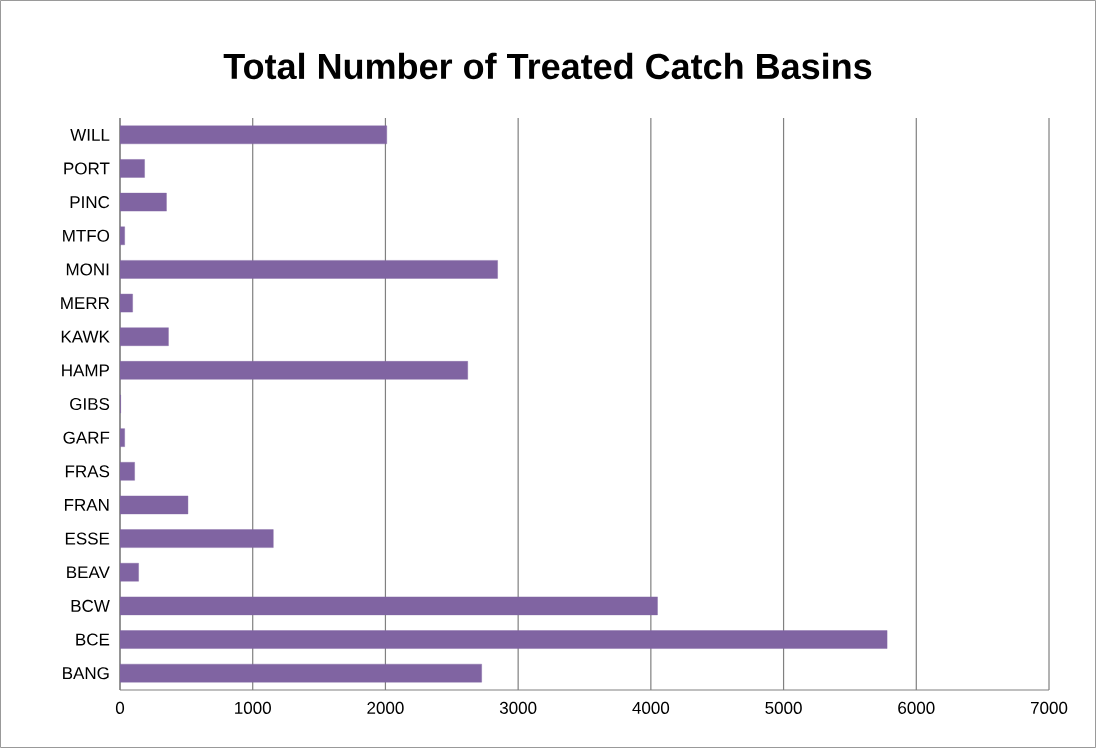 The image size is (1096, 748). Describe the element at coordinates (90, 404) in the screenshot. I see `y-tick-label: GIBS` at that location.